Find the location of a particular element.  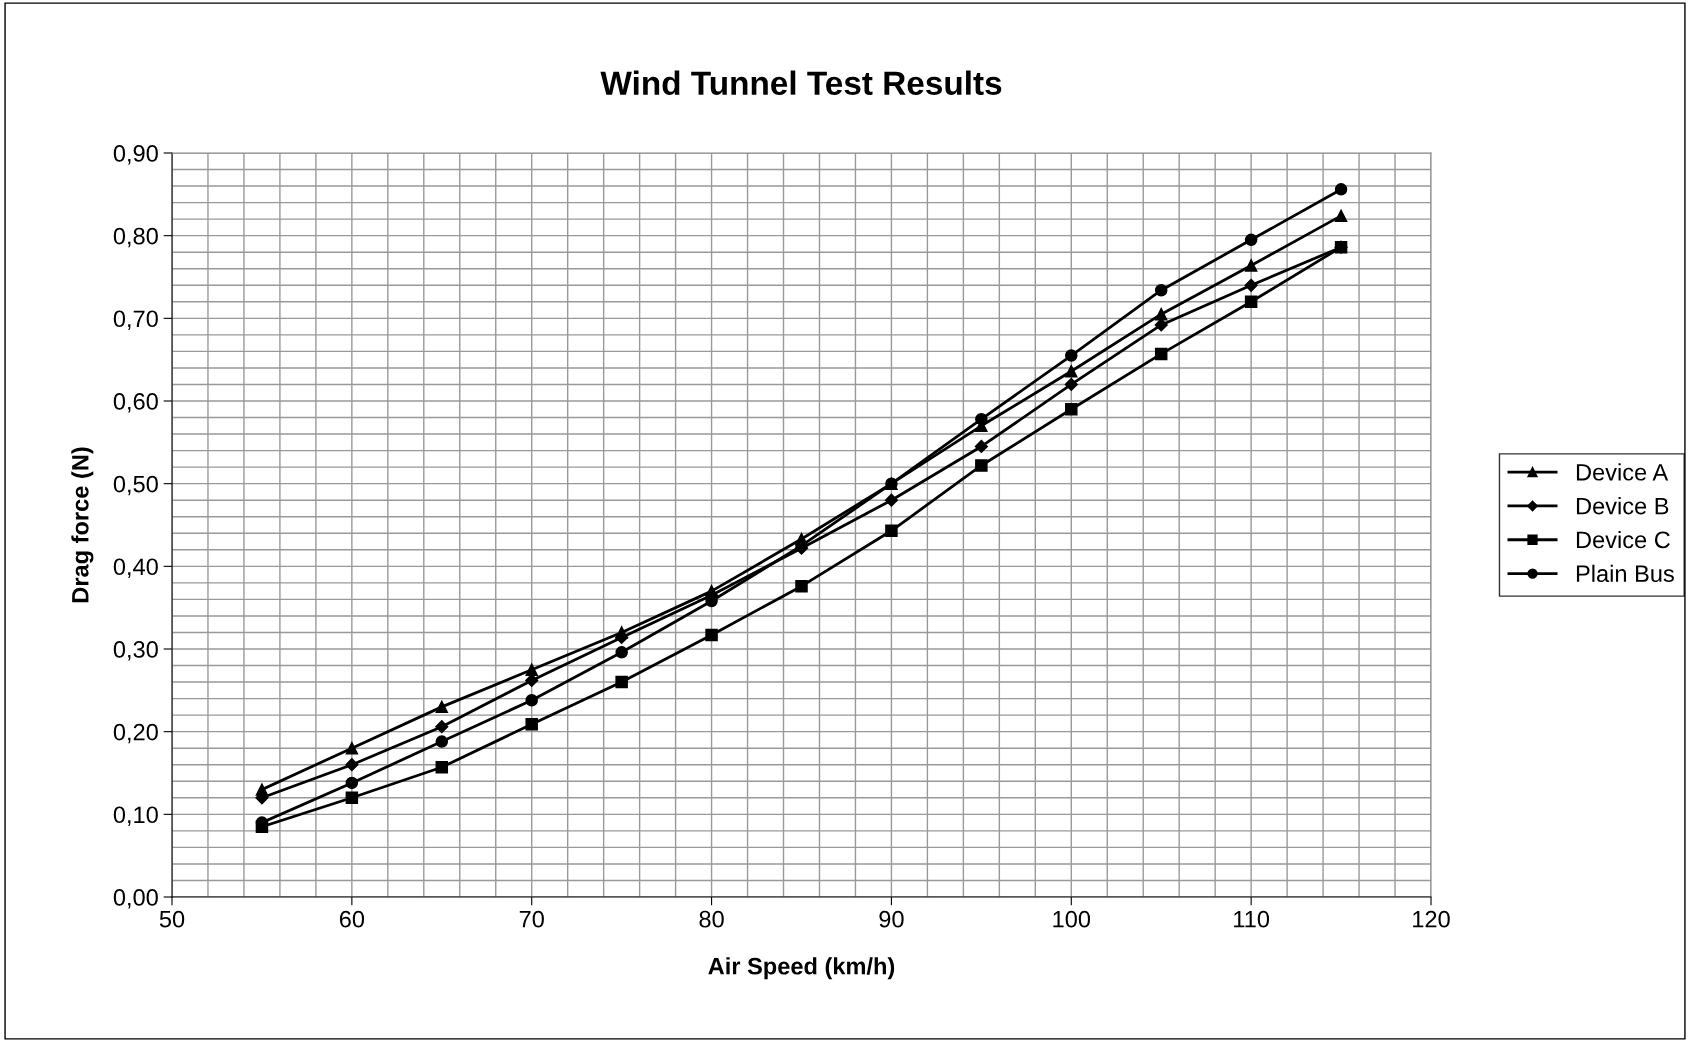

x-tick-label: 90 is located at coordinates (891, 919).